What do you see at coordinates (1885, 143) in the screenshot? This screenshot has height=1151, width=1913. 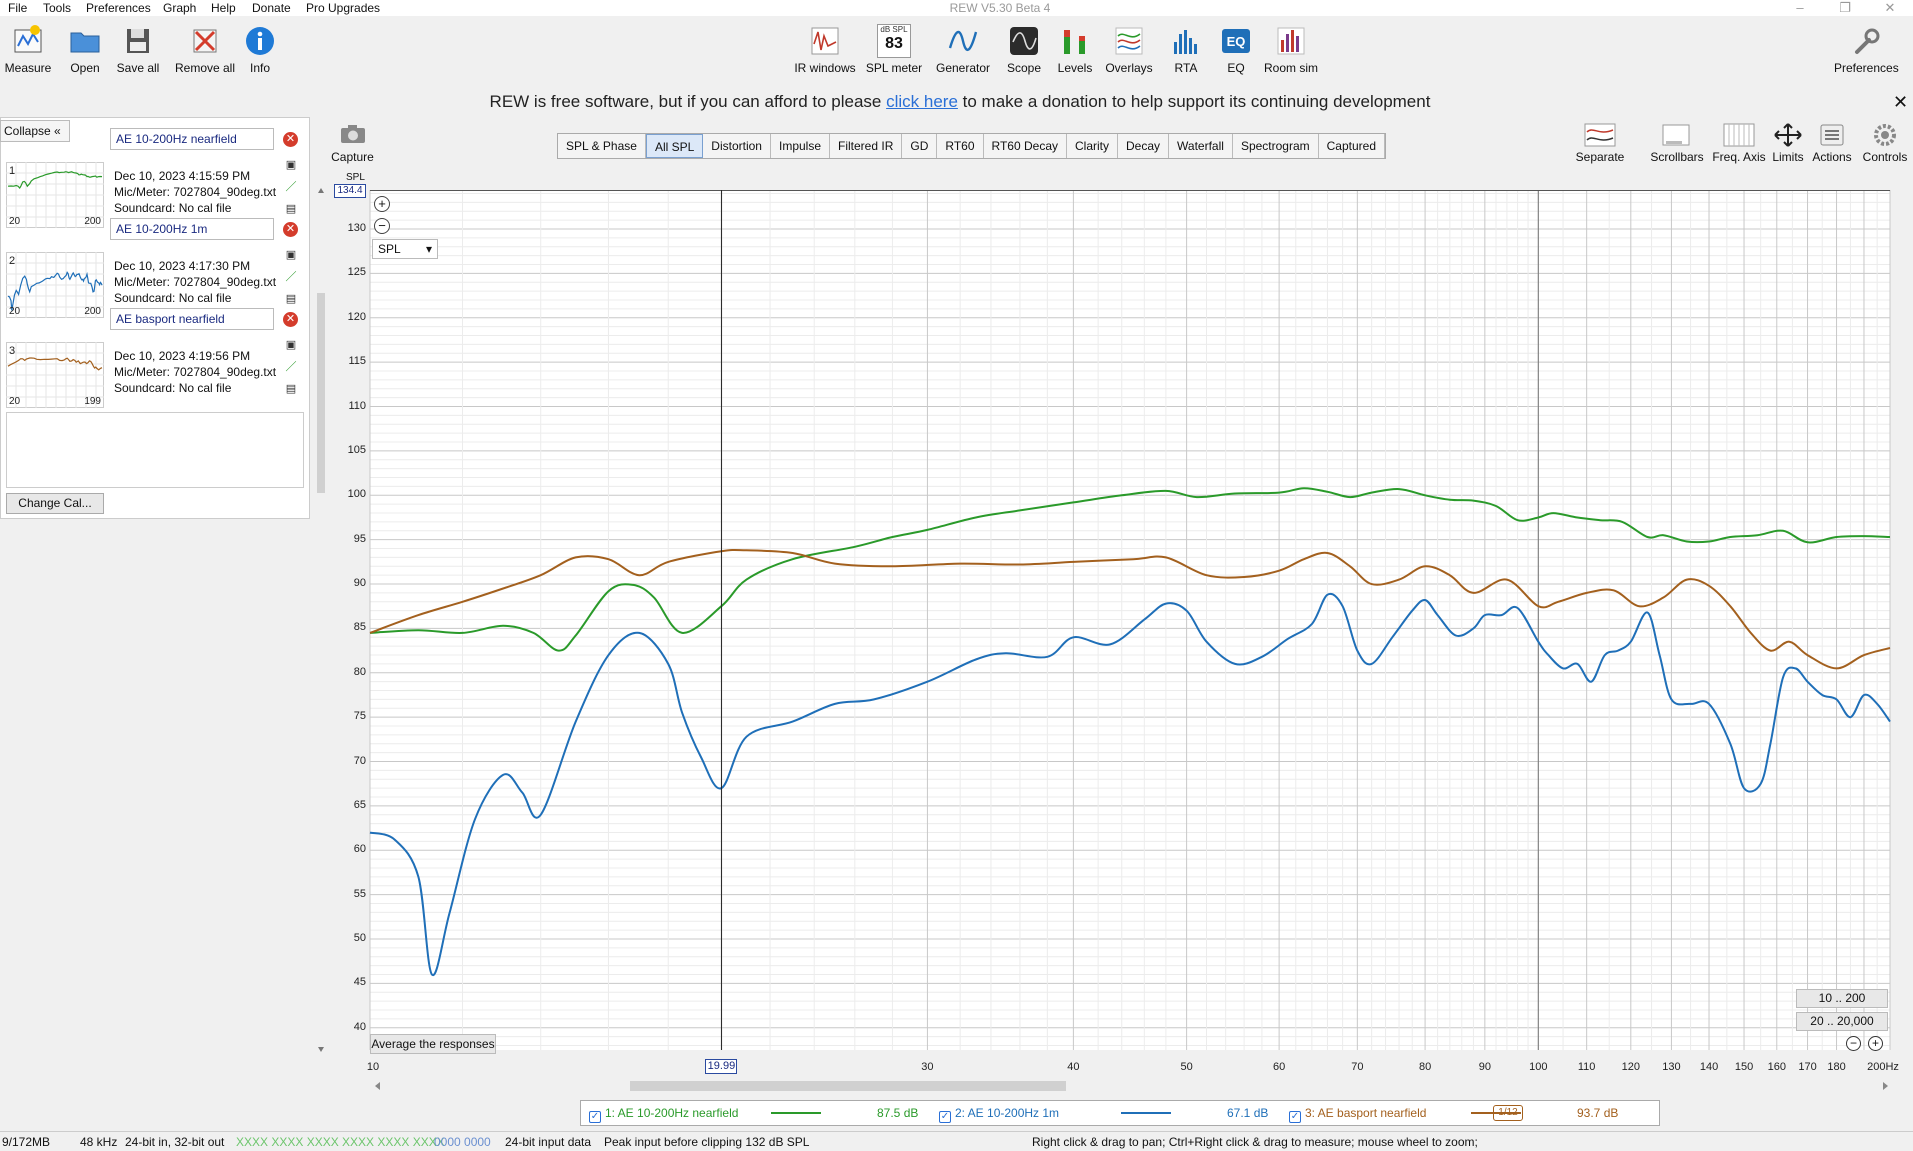 I see `controls-button: Controls` at bounding box center [1885, 143].